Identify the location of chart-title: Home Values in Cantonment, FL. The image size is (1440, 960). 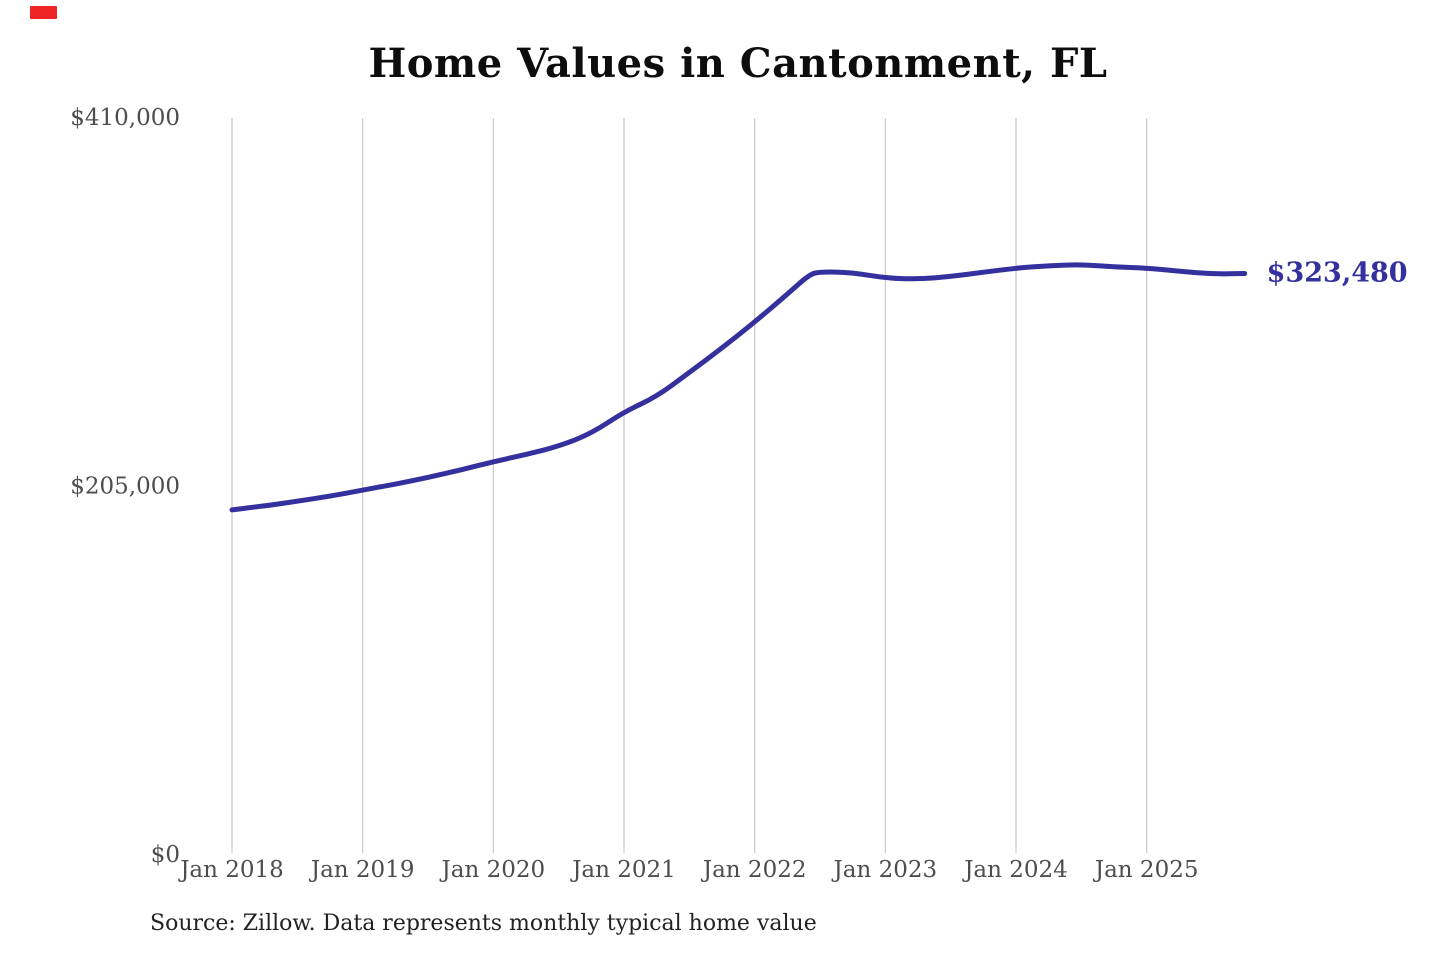
(738, 63).